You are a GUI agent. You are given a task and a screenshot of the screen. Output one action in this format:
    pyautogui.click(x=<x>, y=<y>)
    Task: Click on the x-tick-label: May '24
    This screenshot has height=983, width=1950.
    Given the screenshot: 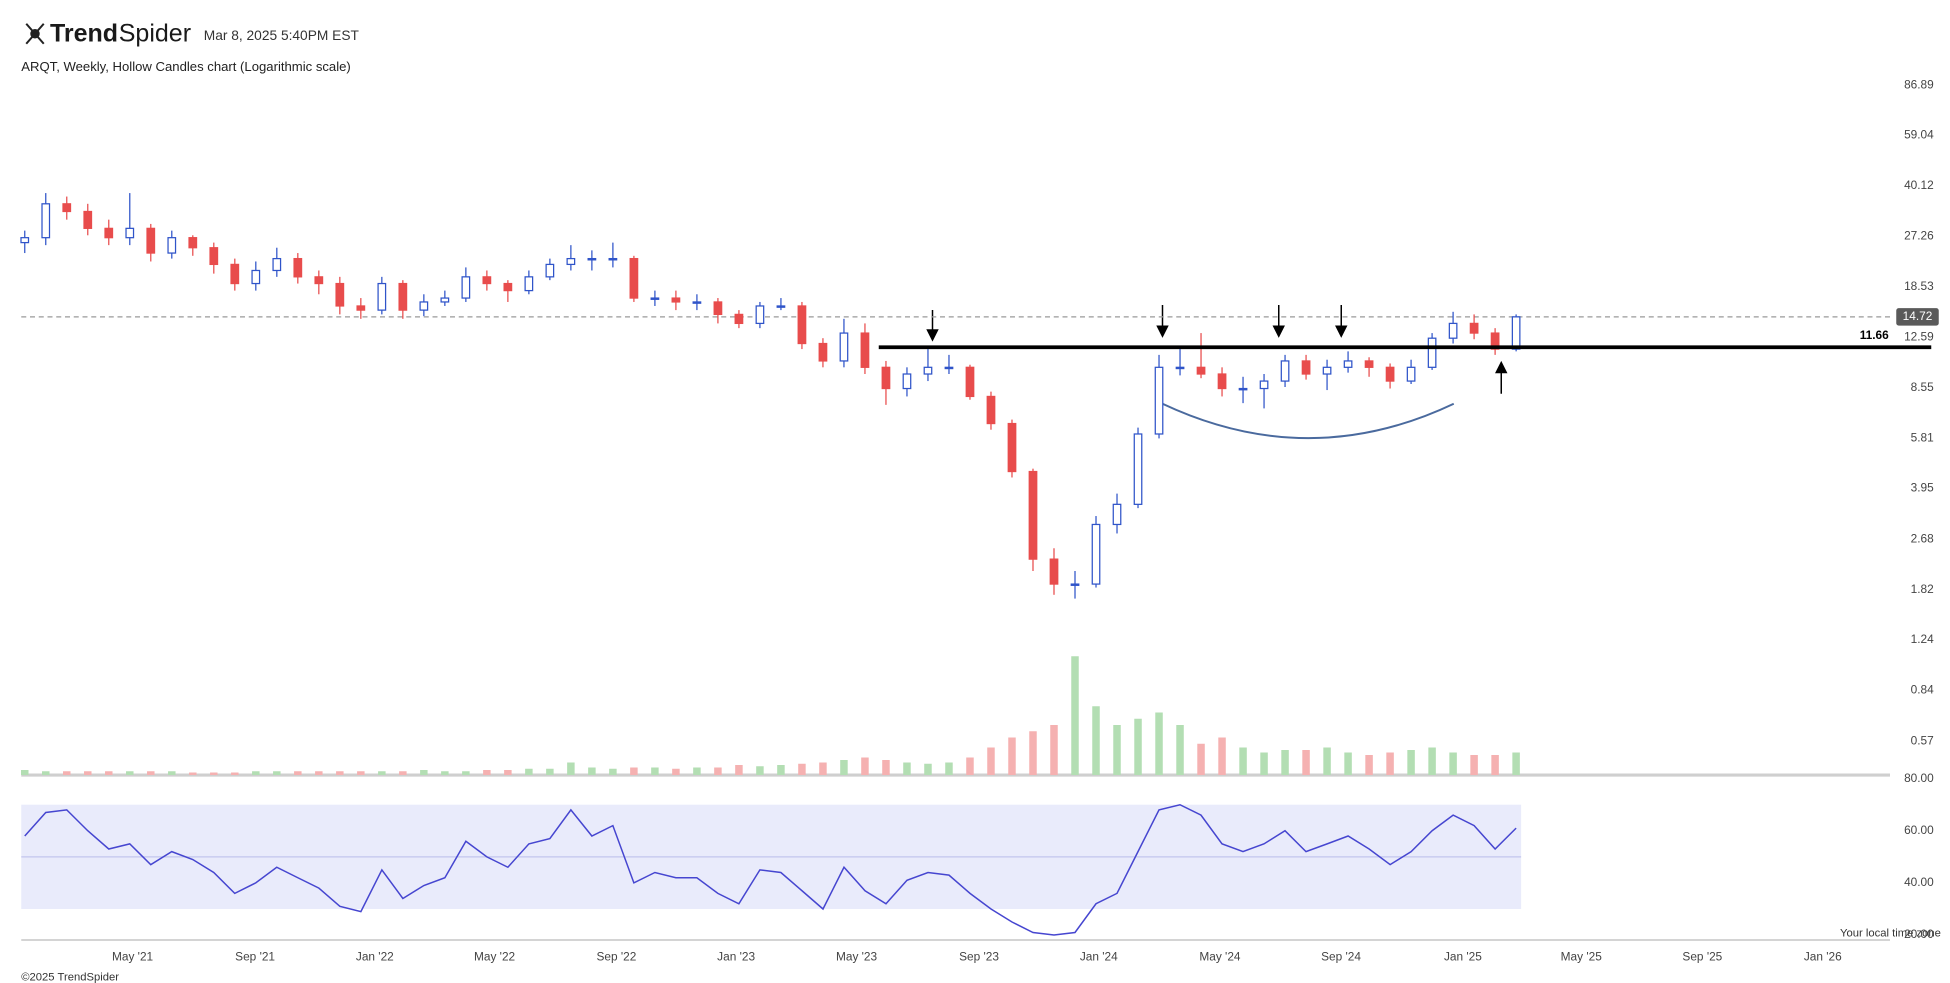 What is the action you would take?
    pyautogui.click(x=1220, y=957)
    